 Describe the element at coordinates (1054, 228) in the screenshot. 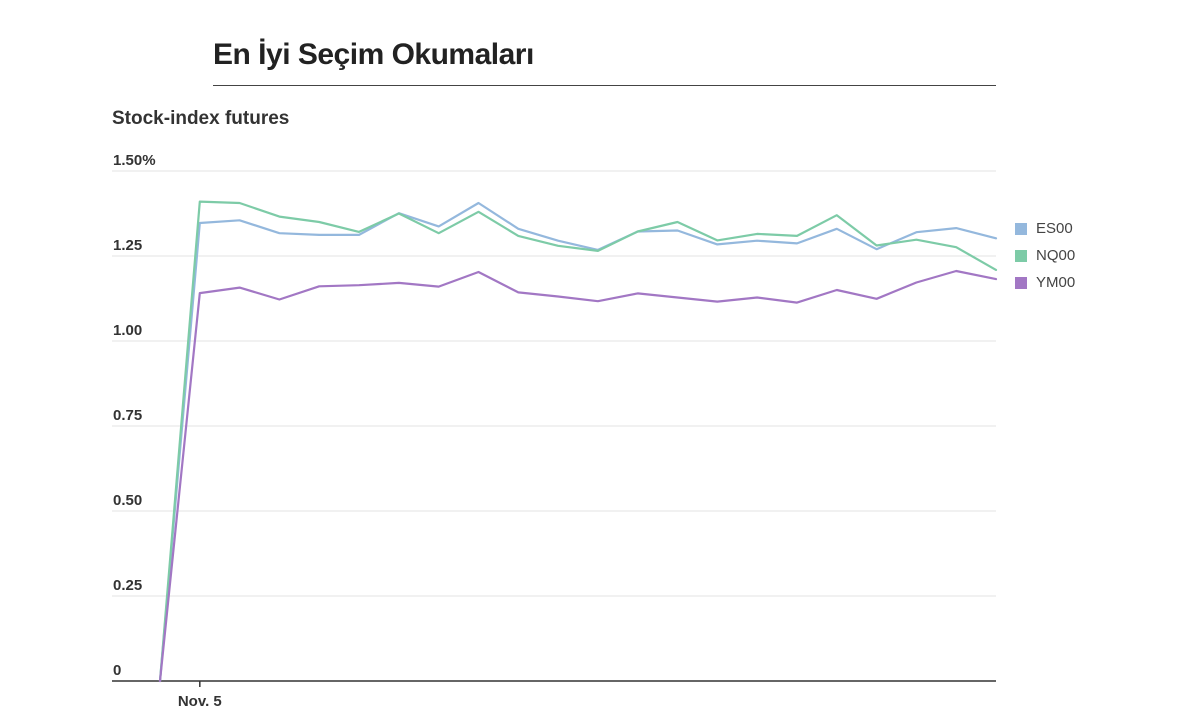

I see `legend-label: ES00` at that location.